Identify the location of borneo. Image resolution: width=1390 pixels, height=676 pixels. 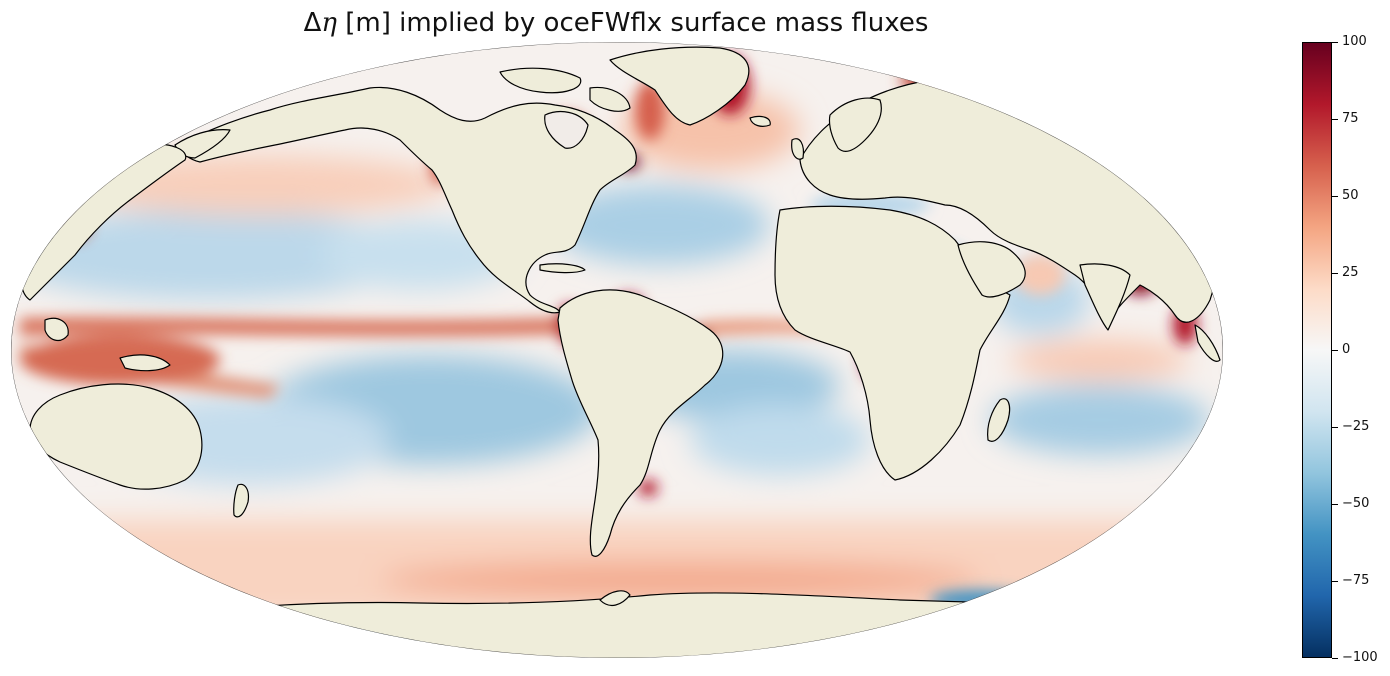
(56, 329).